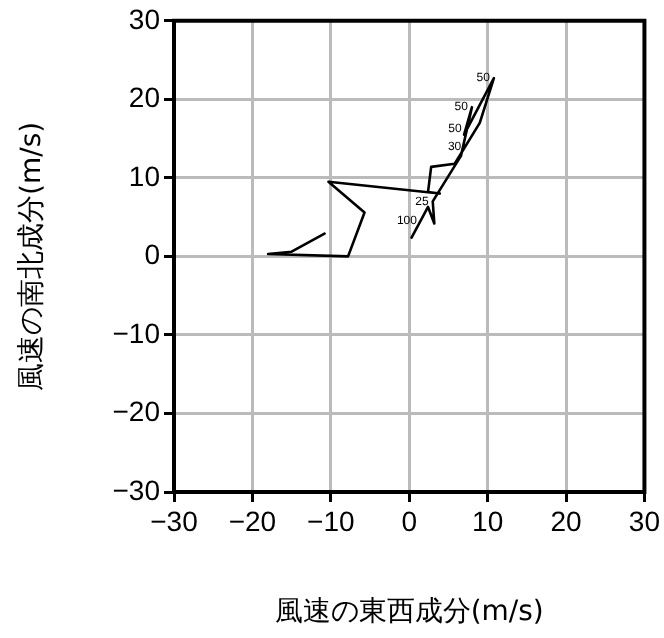 Image resolution: width=664 pixels, height=638 pixels. What do you see at coordinates (252, 520) in the screenshot?
I see `x-tick-label: −20` at bounding box center [252, 520].